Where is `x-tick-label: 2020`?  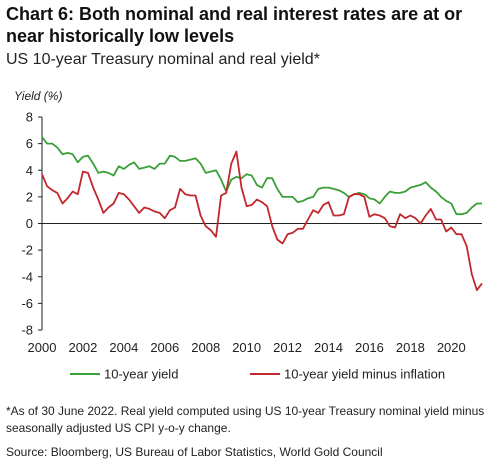
x-tick-label: 2020 is located at coordinates (451, 347).